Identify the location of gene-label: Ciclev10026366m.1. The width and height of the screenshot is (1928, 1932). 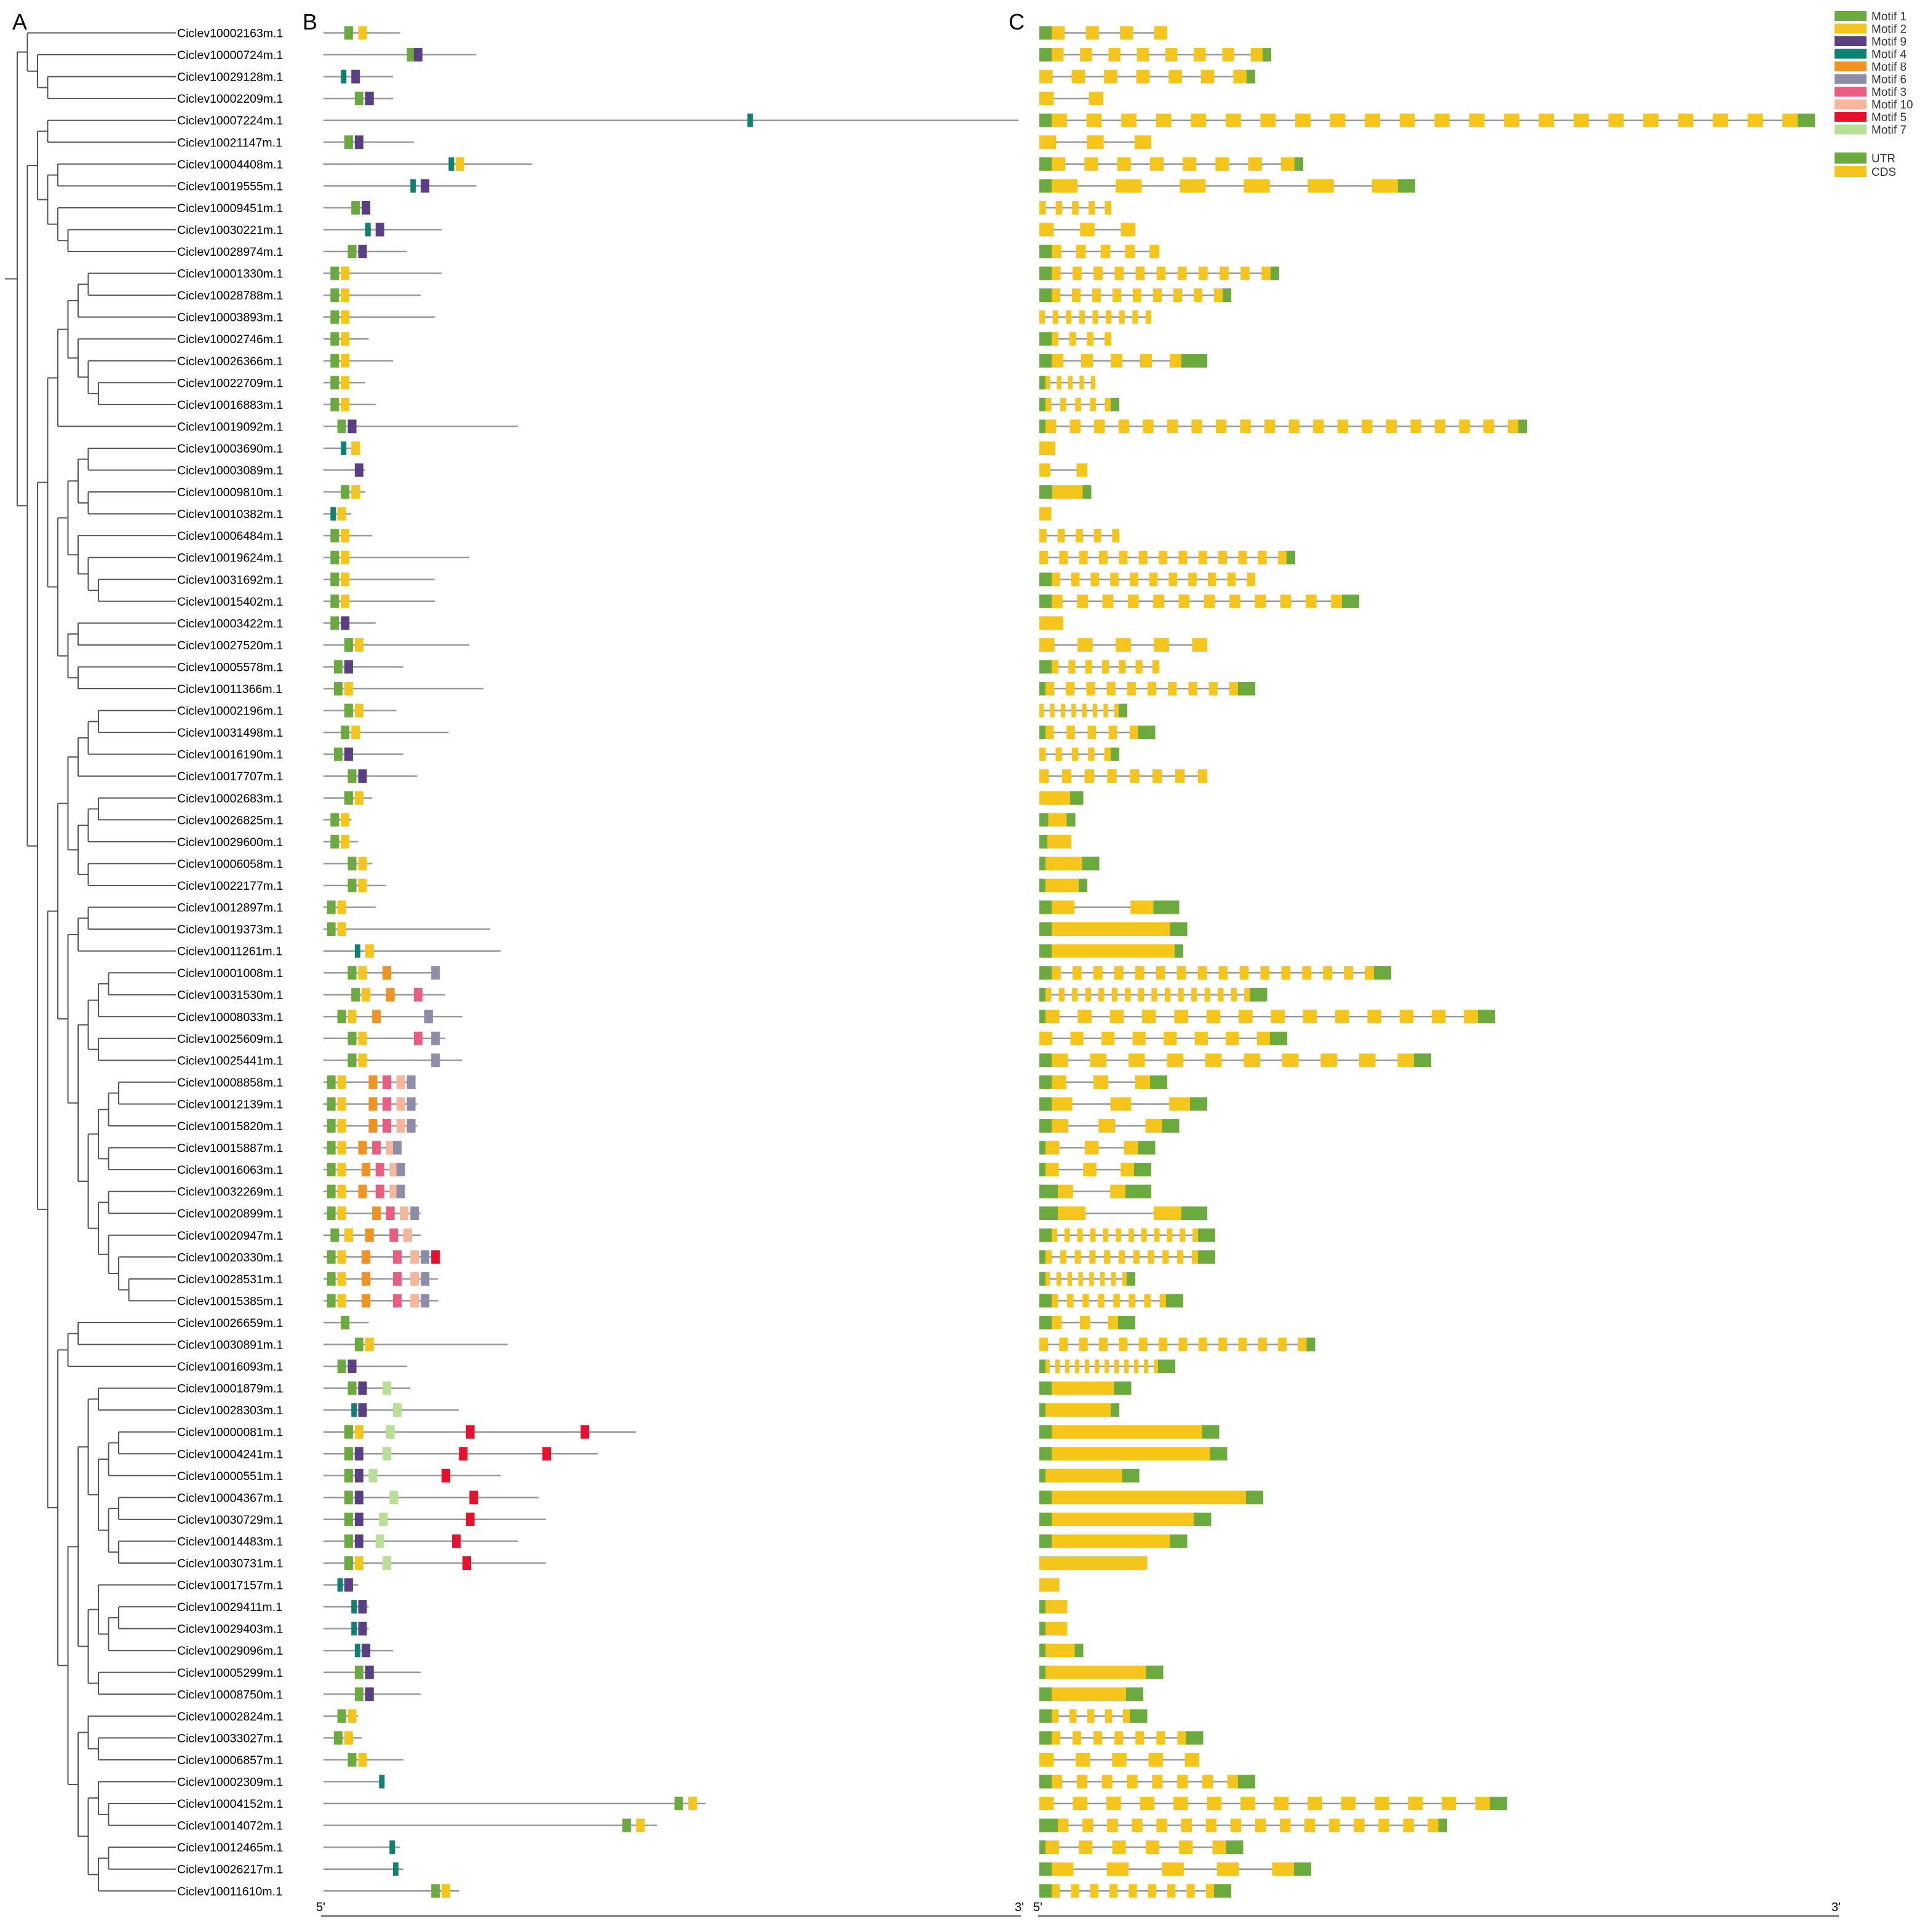
(230, 361).